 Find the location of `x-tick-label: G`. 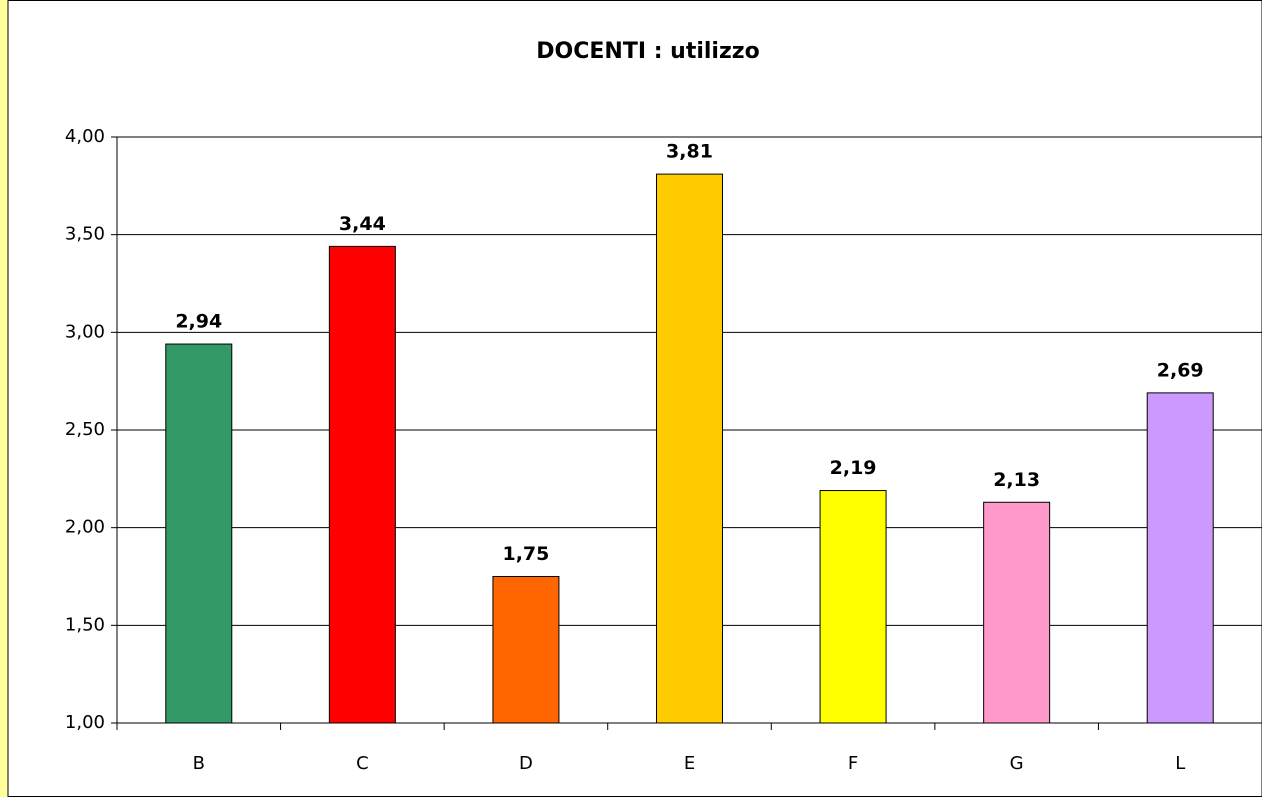

x-tick-label: G is located at coordinates (1017, 763).